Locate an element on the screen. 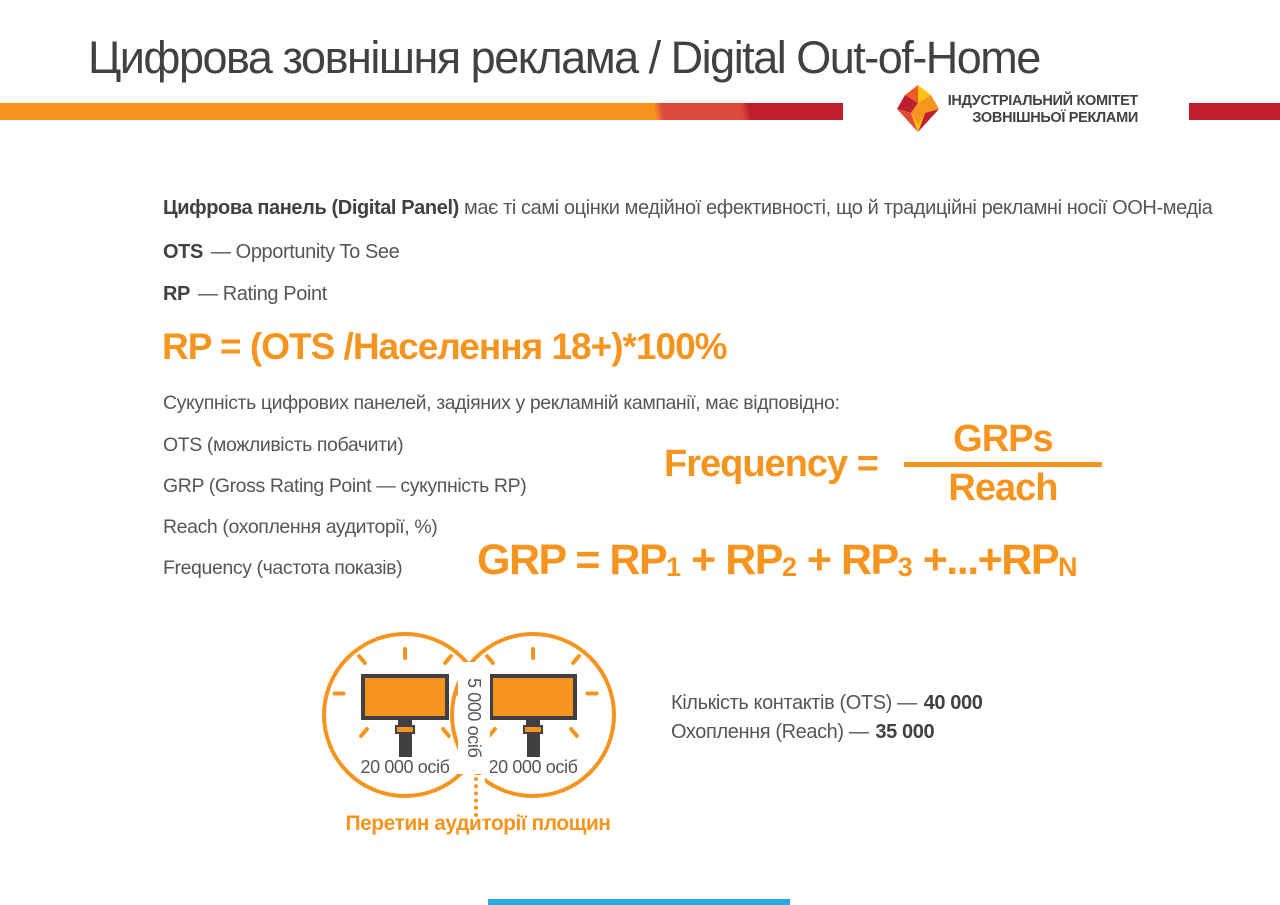 The width and height of the screenshot is (1280, 905). frequency-lhs: Frequency = is located at coordinates (771, 463).